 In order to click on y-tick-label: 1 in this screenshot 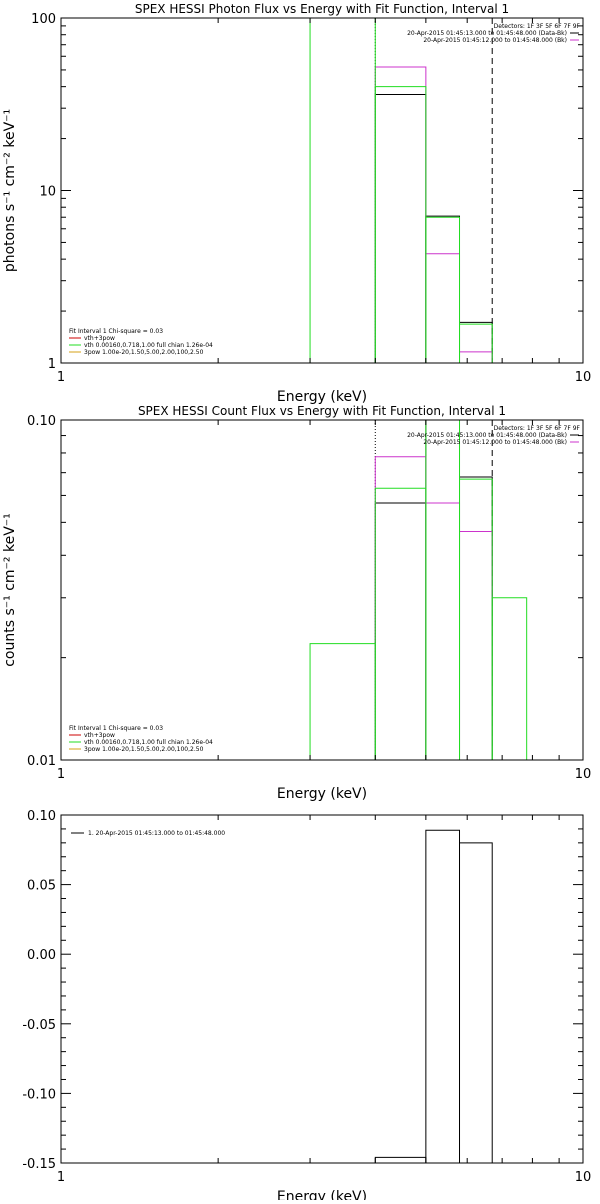, I will do `click(52, 364)`.